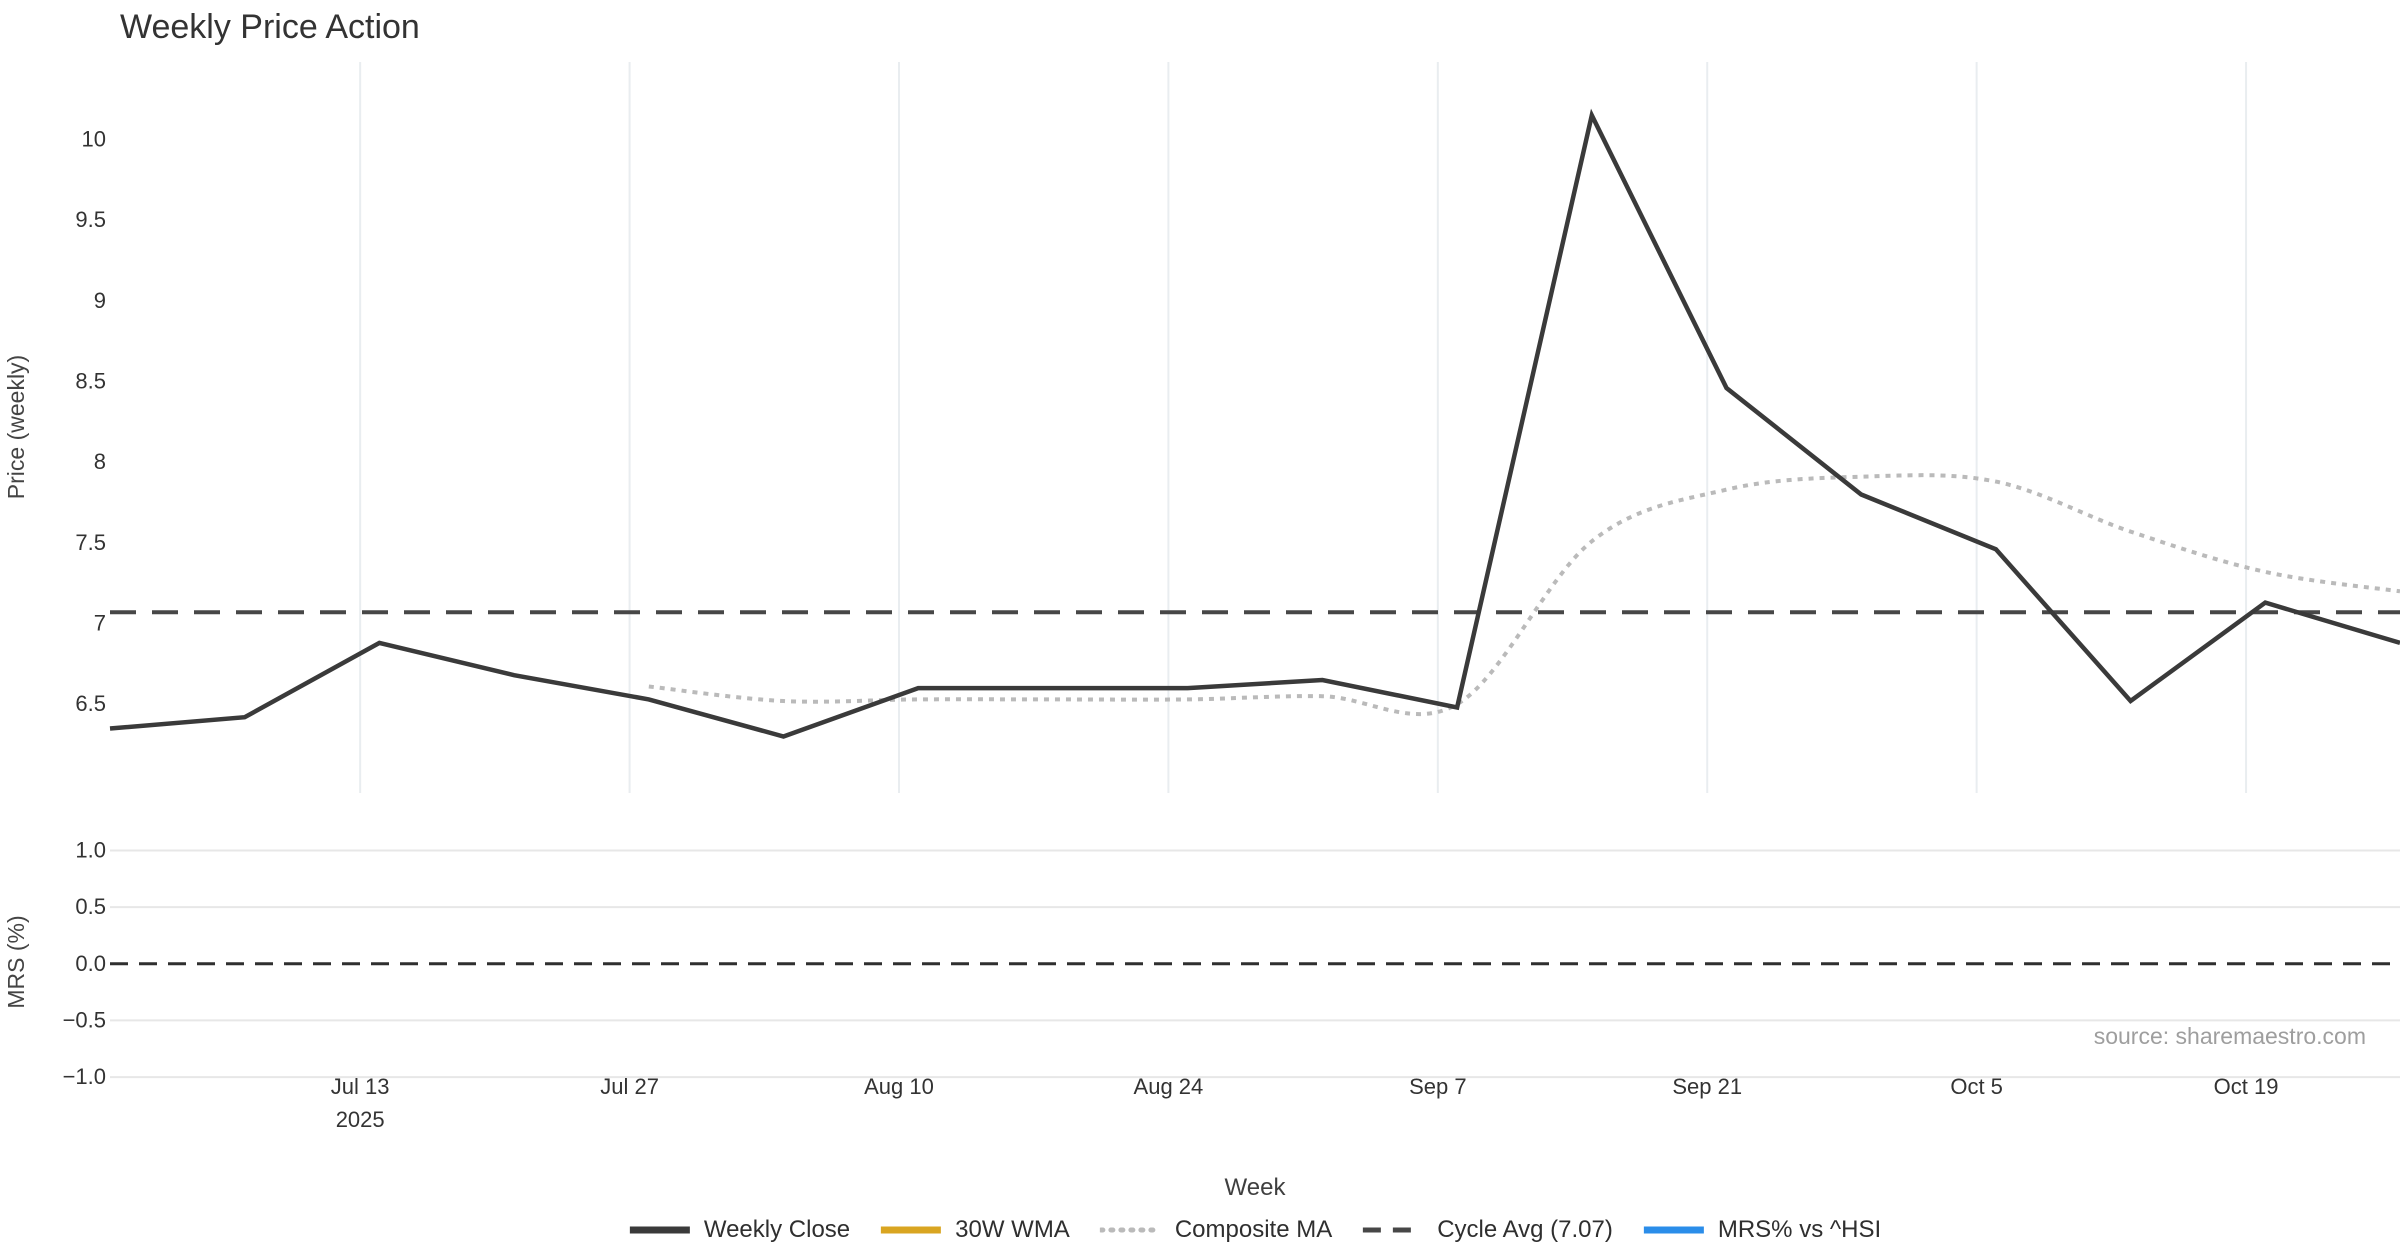  What do you see at coordinates (16, 961) in the screenshot?
I see `mrs-axis-title: MRS (%)` at bounding box center [16, 961].